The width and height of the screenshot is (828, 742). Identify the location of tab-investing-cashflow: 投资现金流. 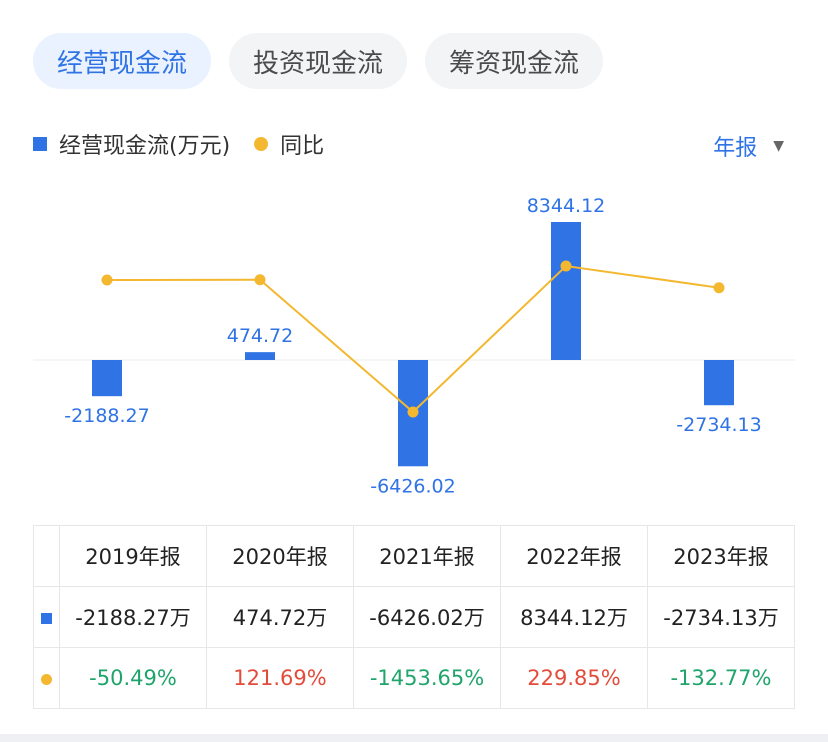
(318, 61).